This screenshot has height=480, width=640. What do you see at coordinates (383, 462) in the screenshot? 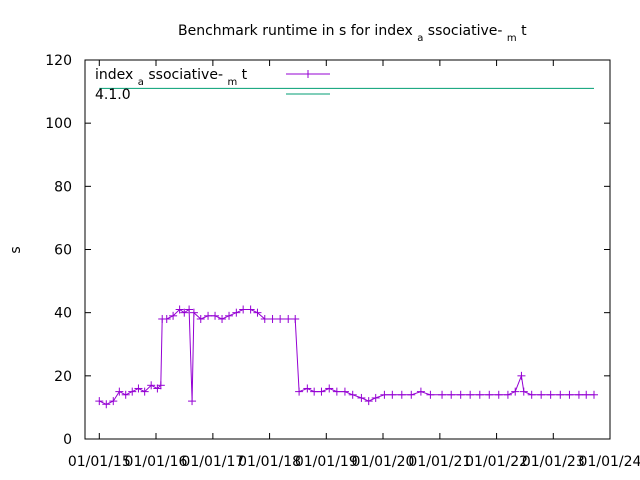
I see `x-tick-label: 01/01/20` at bounding box center [383, 462].